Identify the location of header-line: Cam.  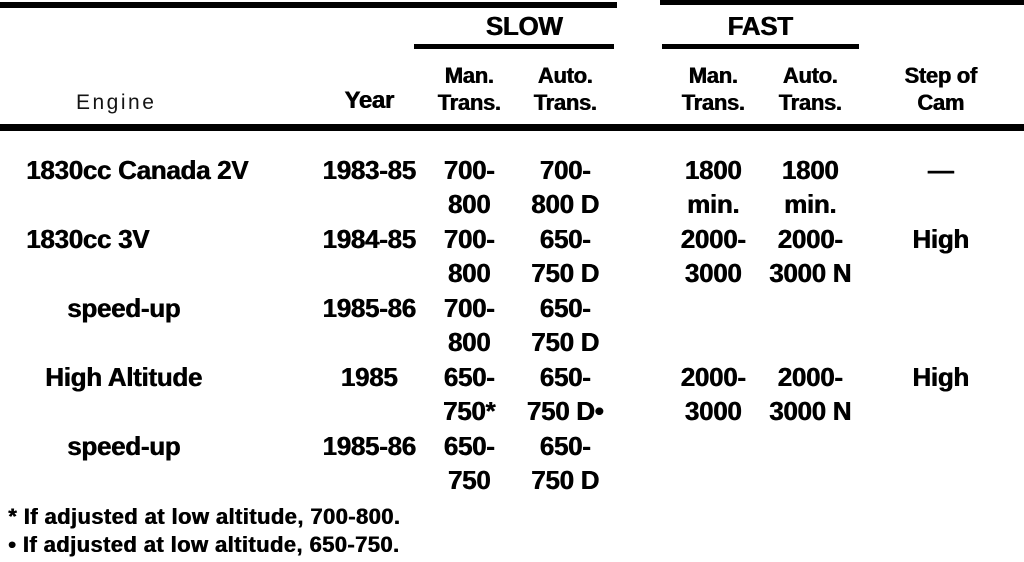
(940, 102).